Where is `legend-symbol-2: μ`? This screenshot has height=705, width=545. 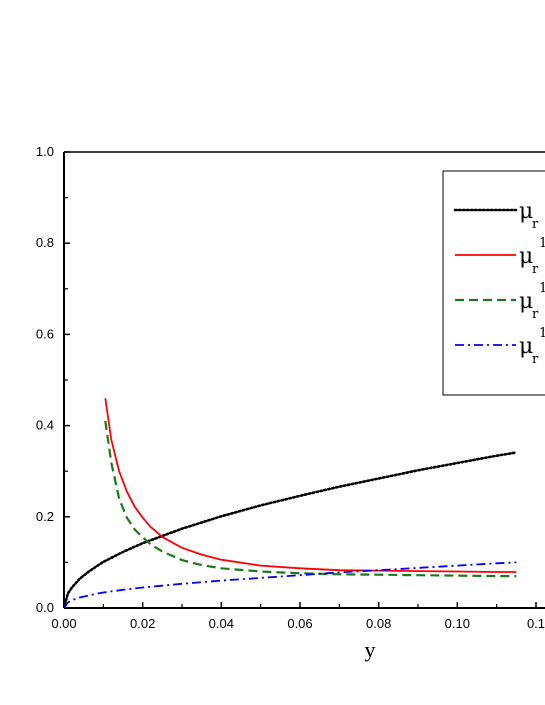
legend-symbol-2: μ is located at coordinates (526, 256).